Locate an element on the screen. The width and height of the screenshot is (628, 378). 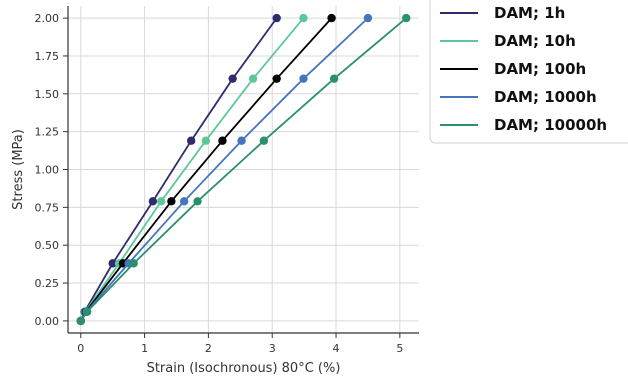
x-tick-label: 1 is located at coordinates (144, 348).